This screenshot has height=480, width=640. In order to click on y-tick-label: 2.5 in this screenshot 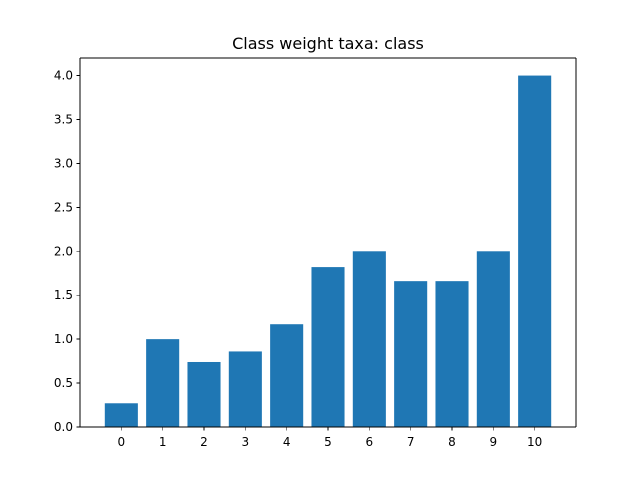, I will do `click(63, 207)`.